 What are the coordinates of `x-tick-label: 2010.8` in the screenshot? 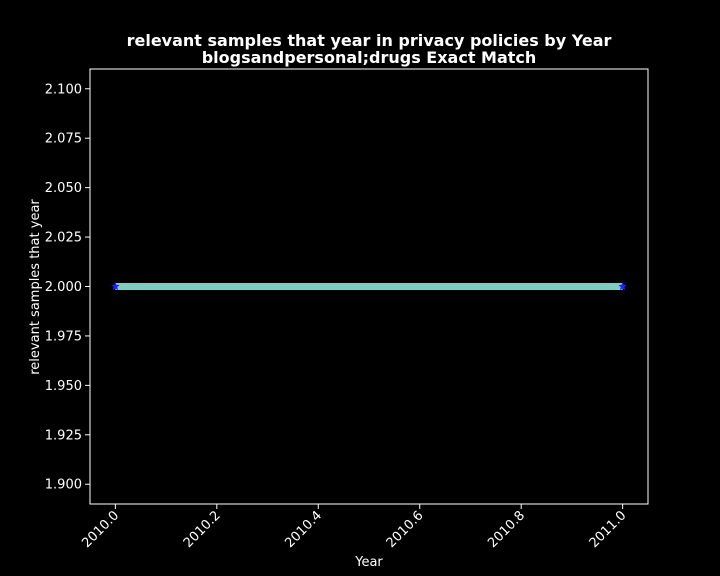 It's located at (506, 529).